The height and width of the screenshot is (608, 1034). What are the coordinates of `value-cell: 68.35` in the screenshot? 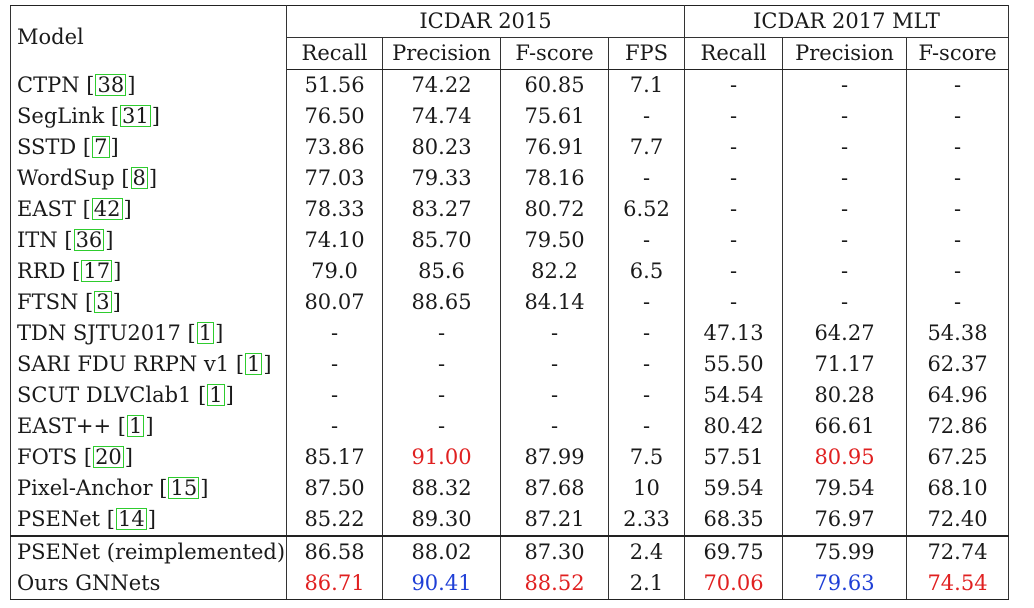 It's located at (733, 520).